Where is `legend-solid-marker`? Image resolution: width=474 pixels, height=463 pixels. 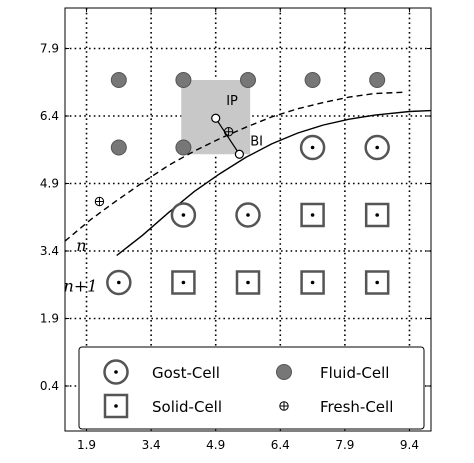 legend-solid-marker is located at coordinates (116, 406).